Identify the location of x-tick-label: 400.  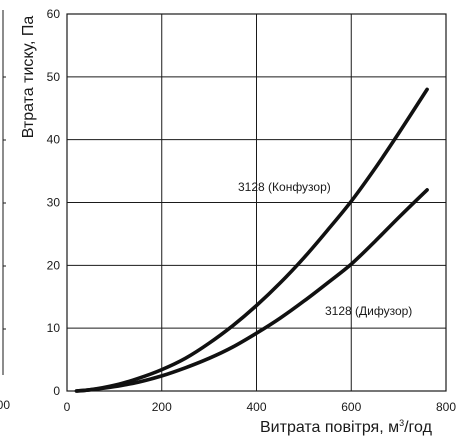
(256, 407).